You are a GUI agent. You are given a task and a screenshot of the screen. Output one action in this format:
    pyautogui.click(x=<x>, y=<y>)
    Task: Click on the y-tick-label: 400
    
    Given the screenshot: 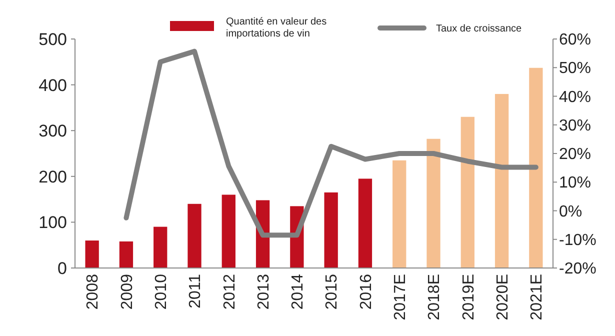 What is the action you would take?
    pyautogui.click(x=52, y=85)
    